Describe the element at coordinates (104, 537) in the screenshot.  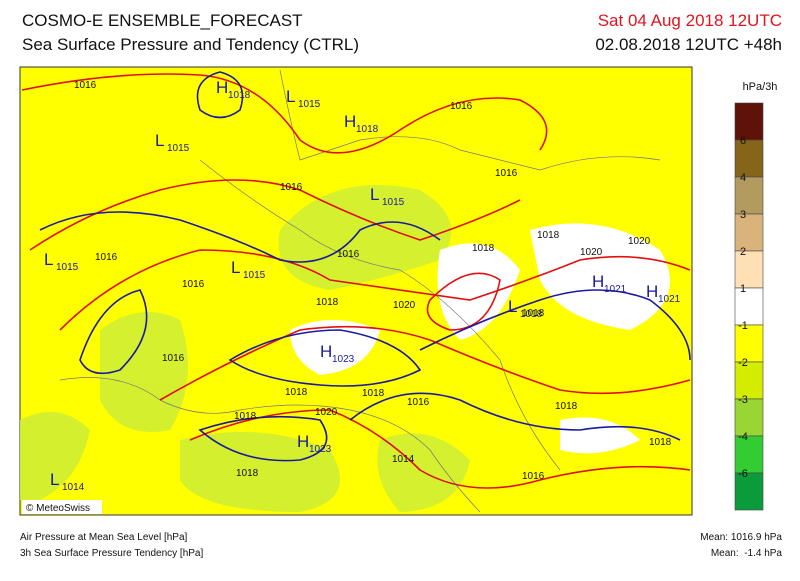
I see `footer-line1: Air Pressure at Mean Sea Level [hPa]` at that location.